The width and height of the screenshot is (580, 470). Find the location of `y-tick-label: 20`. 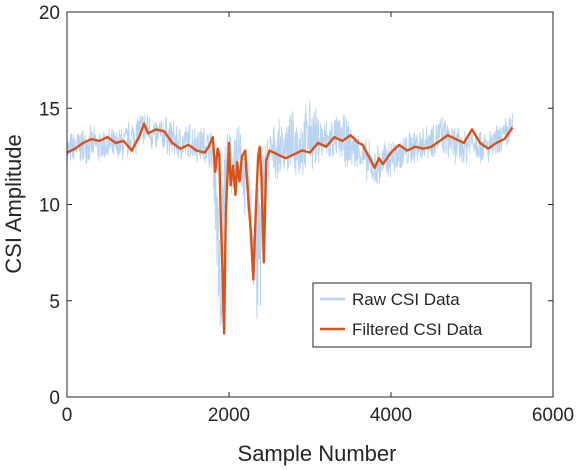

y-tick-label: 20 is located at coordinates (49, 13).